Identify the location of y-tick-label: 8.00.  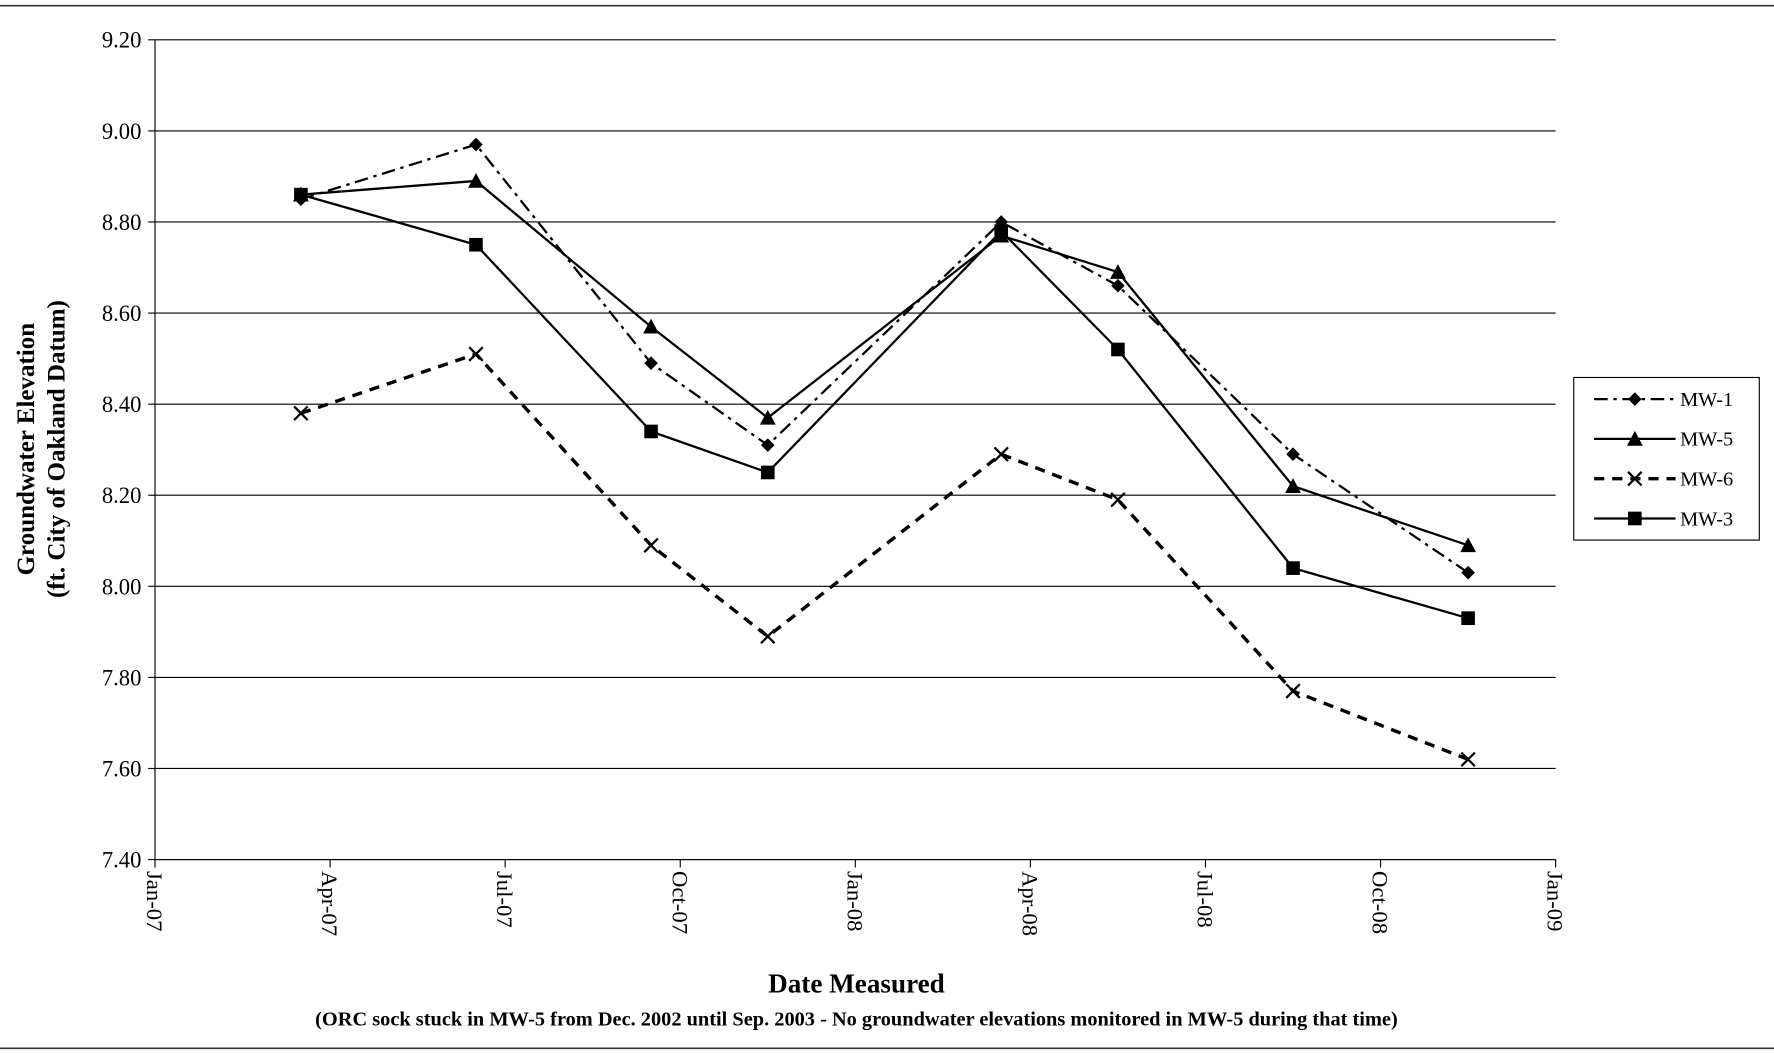
(122, 586).